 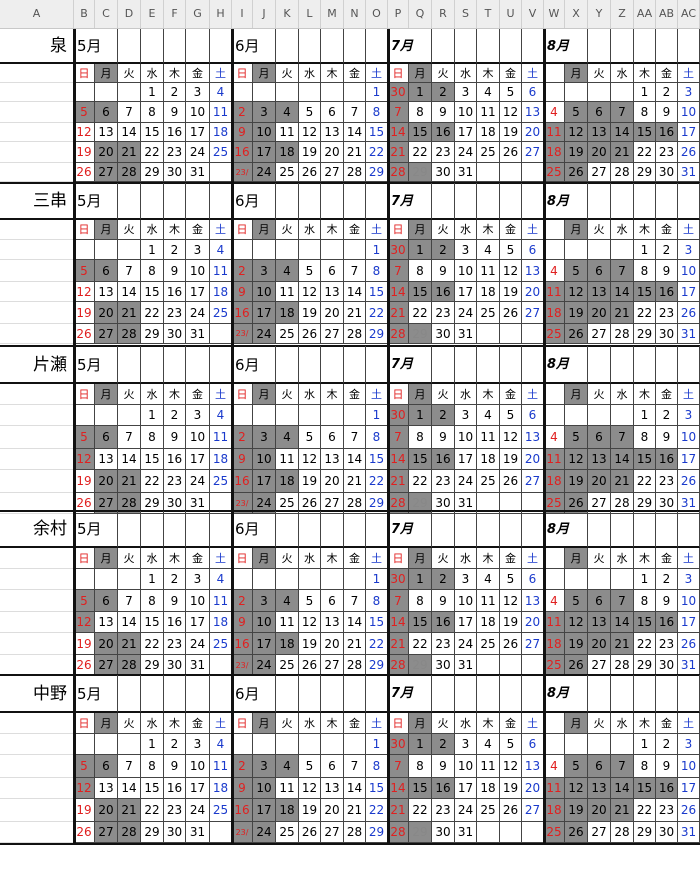 I want to click on column-header-I: I, so click(x=242, y=14).